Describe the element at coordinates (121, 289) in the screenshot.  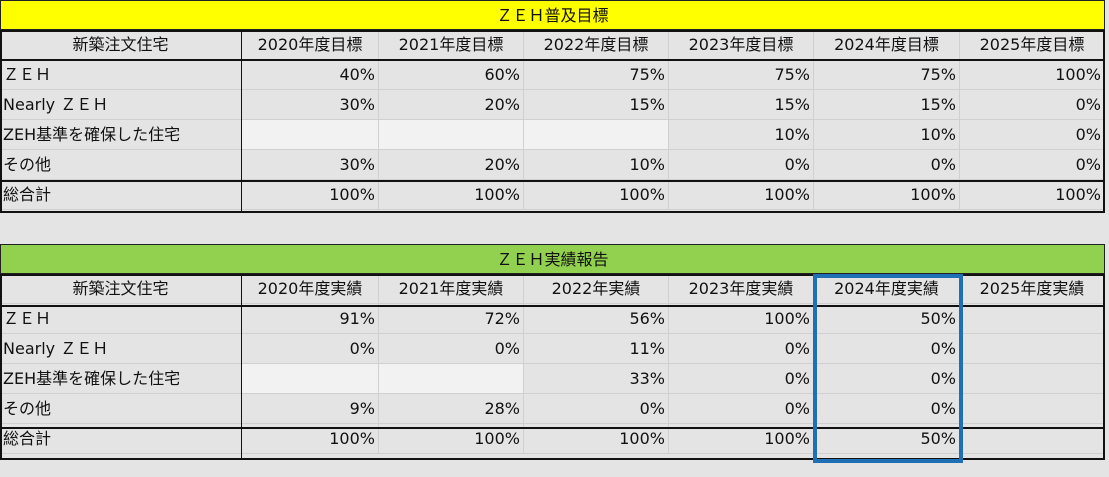
I see `actual-header-label: 新築注文住宅` at that location.